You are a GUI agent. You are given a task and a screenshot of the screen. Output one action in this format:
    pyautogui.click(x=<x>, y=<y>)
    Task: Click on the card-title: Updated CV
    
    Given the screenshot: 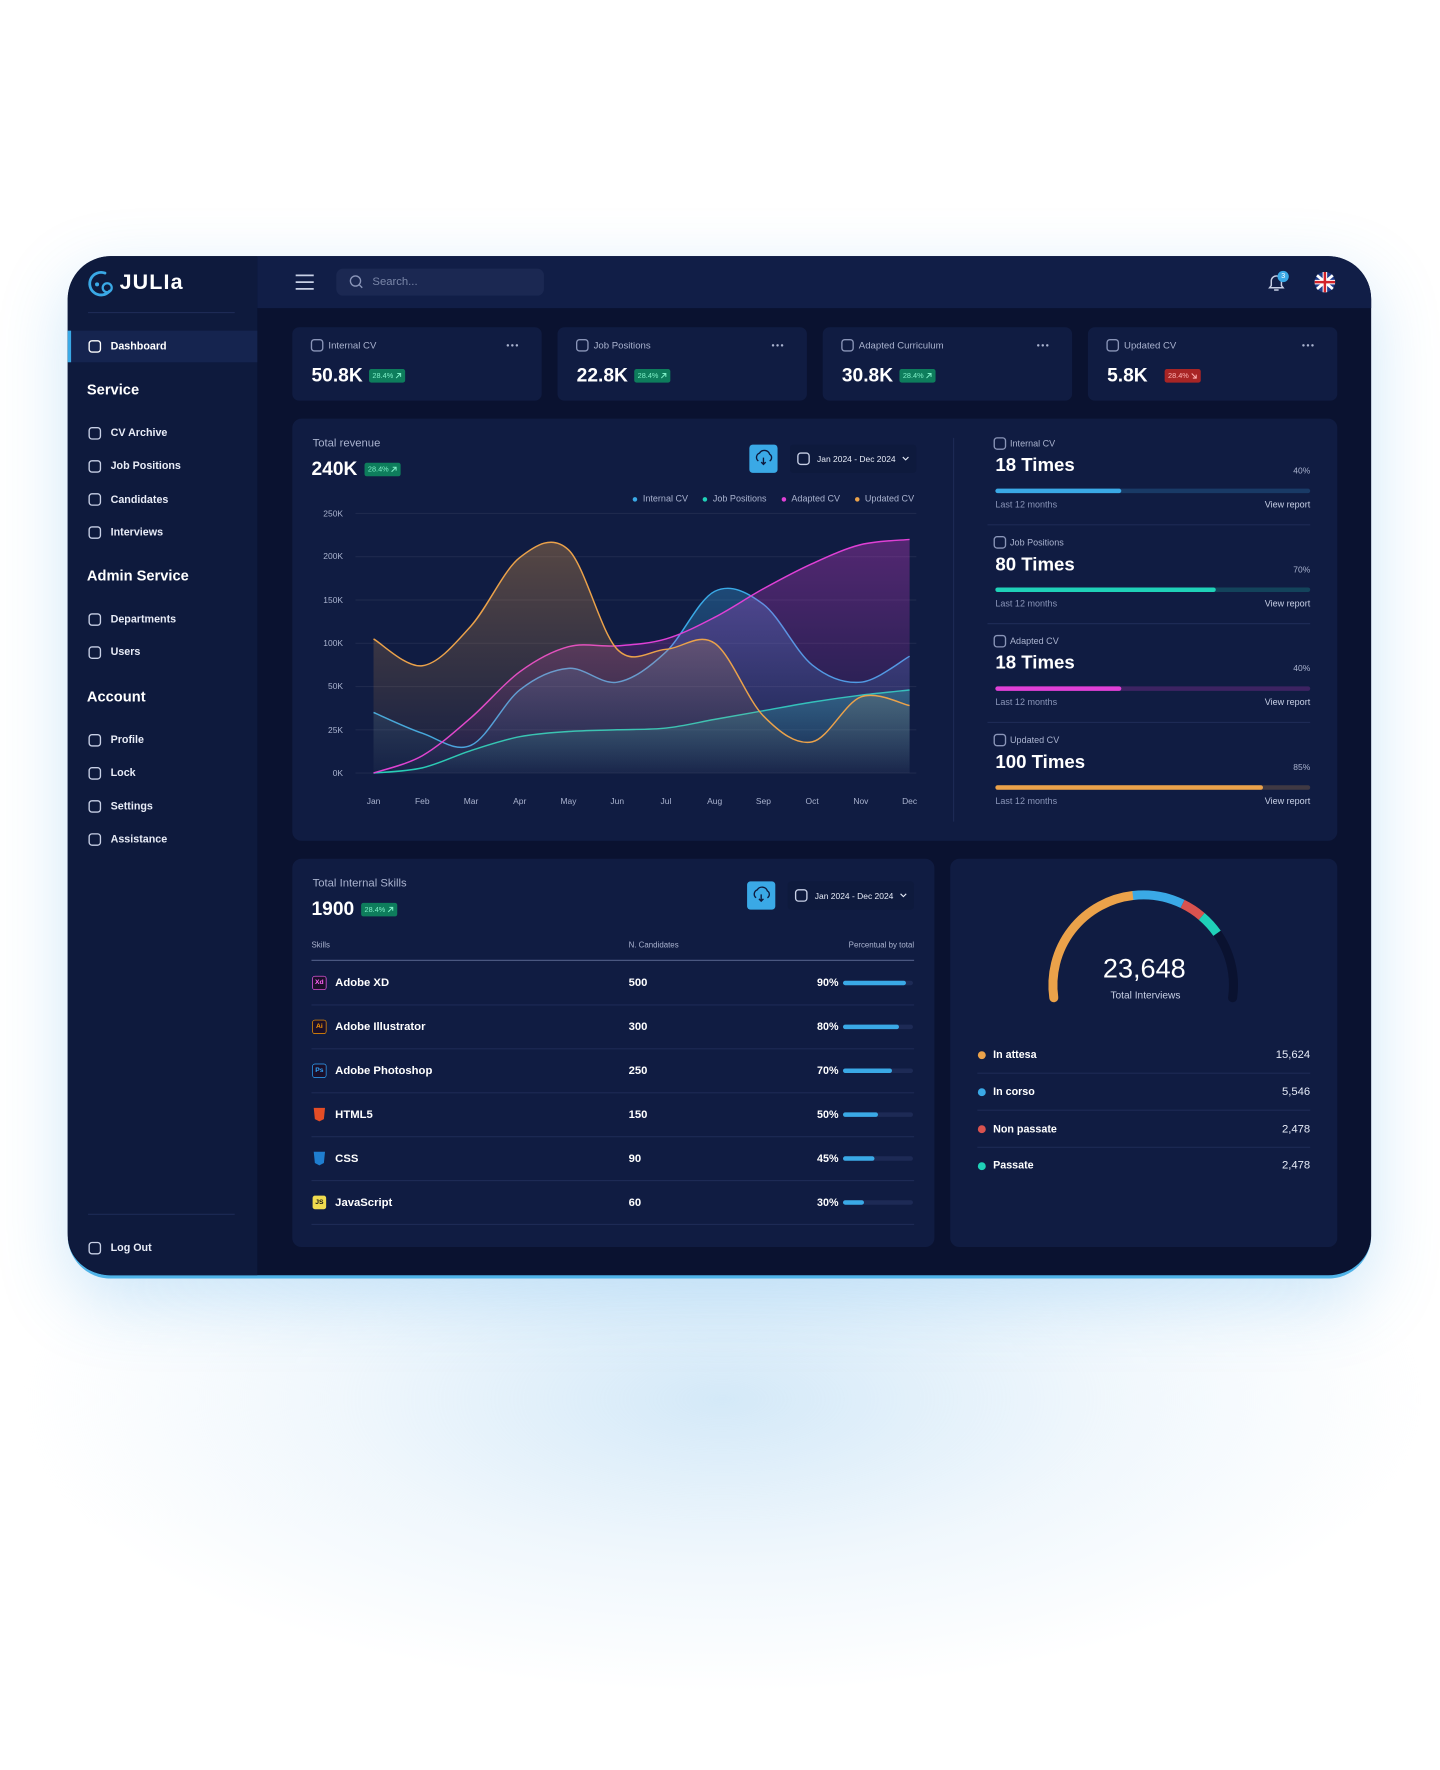 What is the action you would take?
    pyautogui.click(x=1150, y=345)
    